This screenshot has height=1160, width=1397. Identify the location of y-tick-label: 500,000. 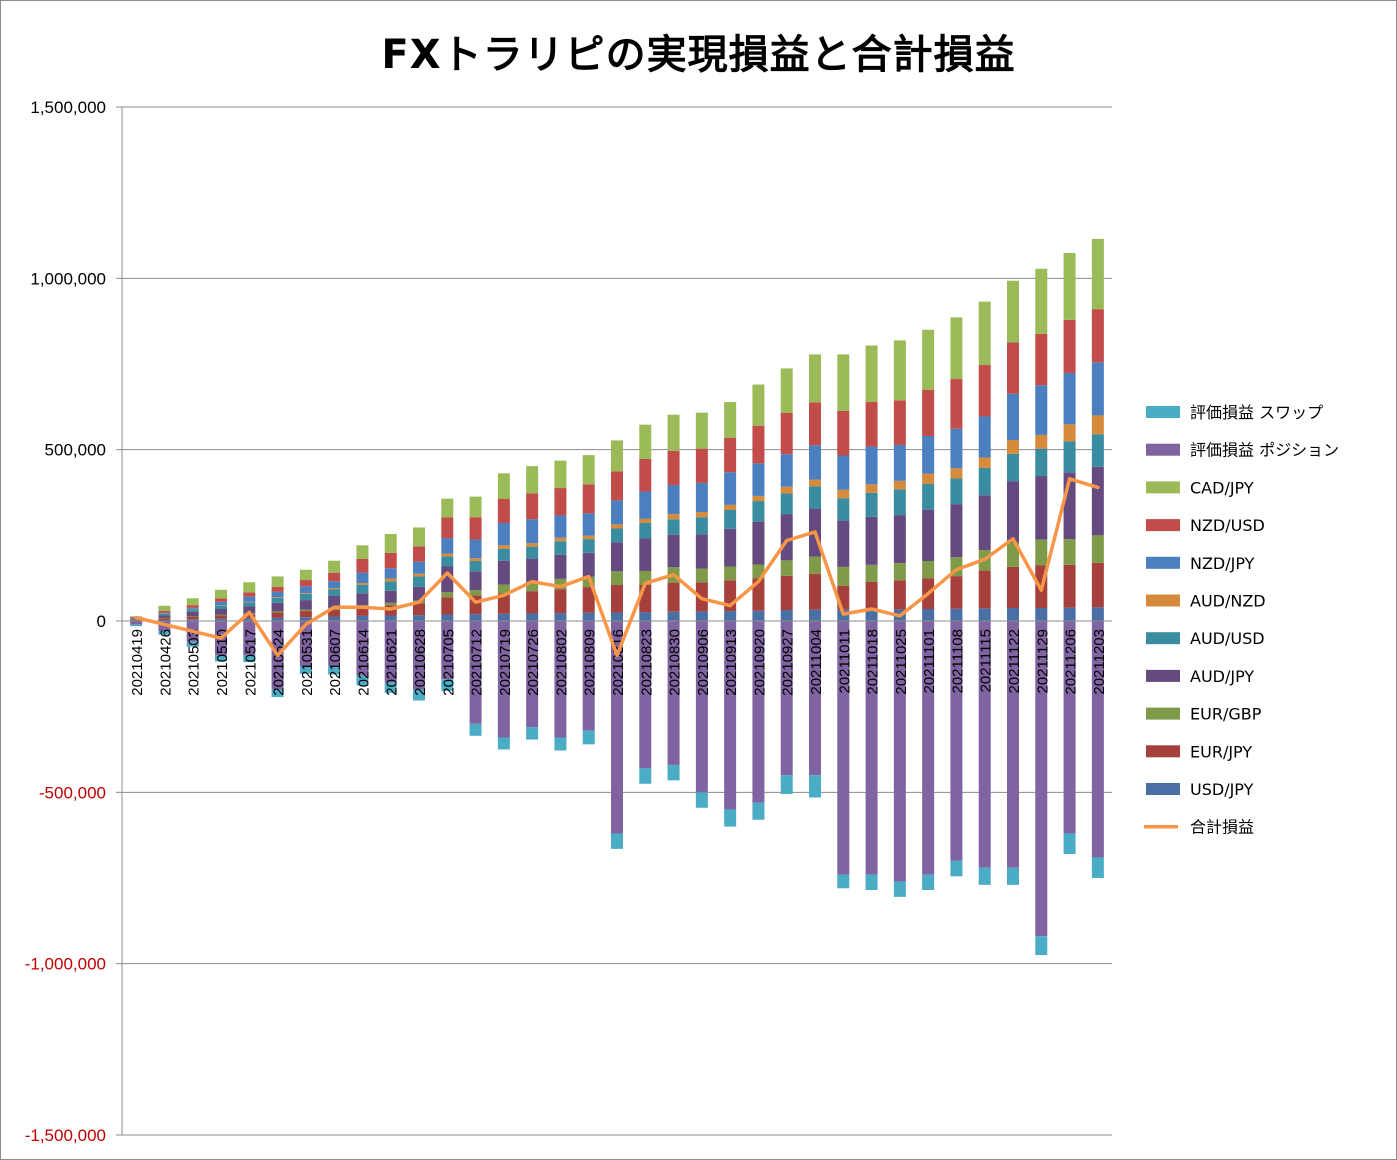
(75, 450).